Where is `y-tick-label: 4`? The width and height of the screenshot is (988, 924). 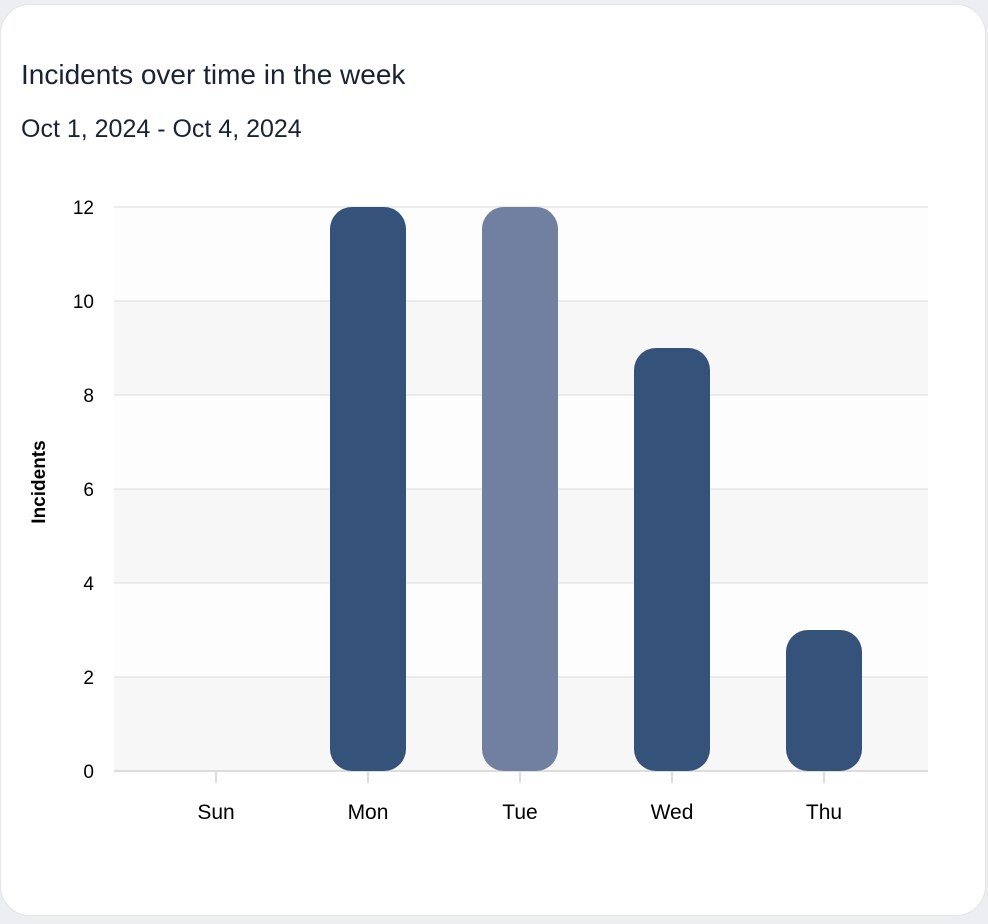 y-tick-label: 4 is located at coordinates (88, 584).